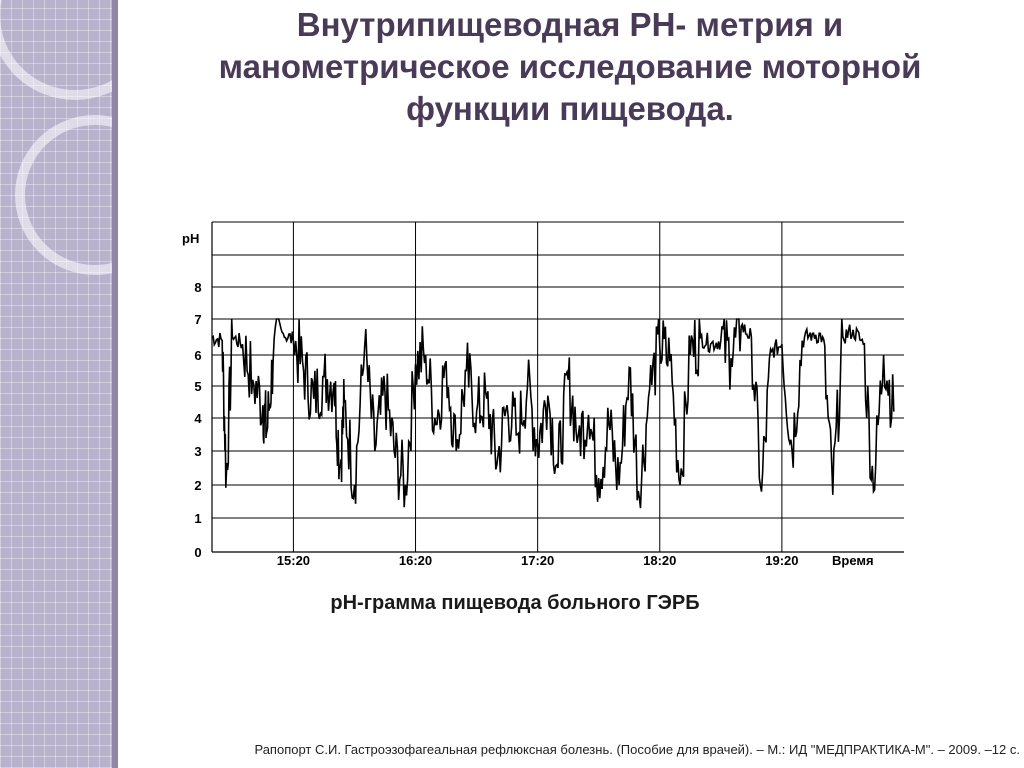 This screenshot has height=768, width=1024. Describe the element at coordinates (197, 485) in the screenshot. I see `y-tick-label: 2` at that location.